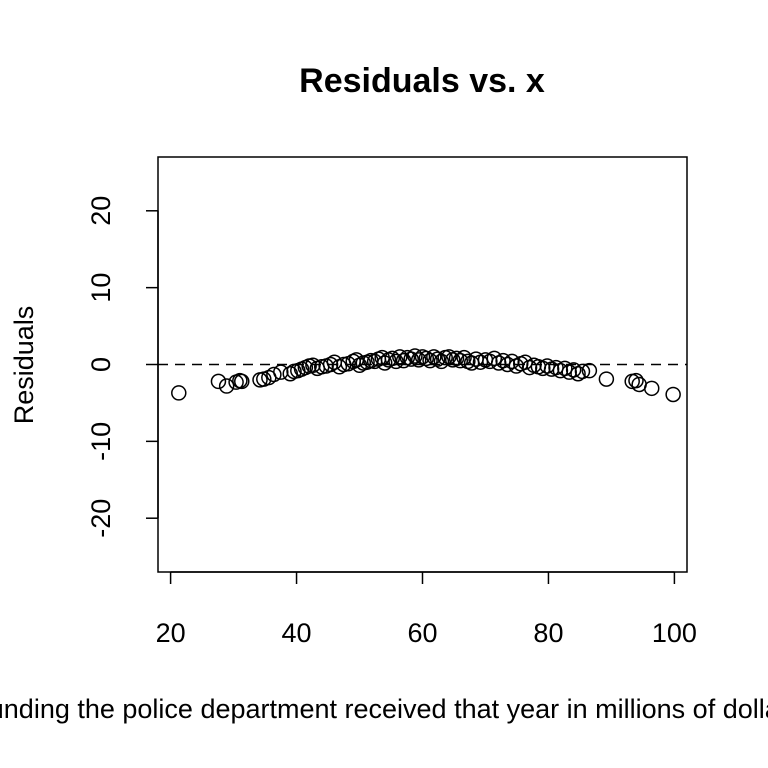  Describe the element at coordinates (101, 211) in the screenshot. I see `y-tick-label: 20` at that location.